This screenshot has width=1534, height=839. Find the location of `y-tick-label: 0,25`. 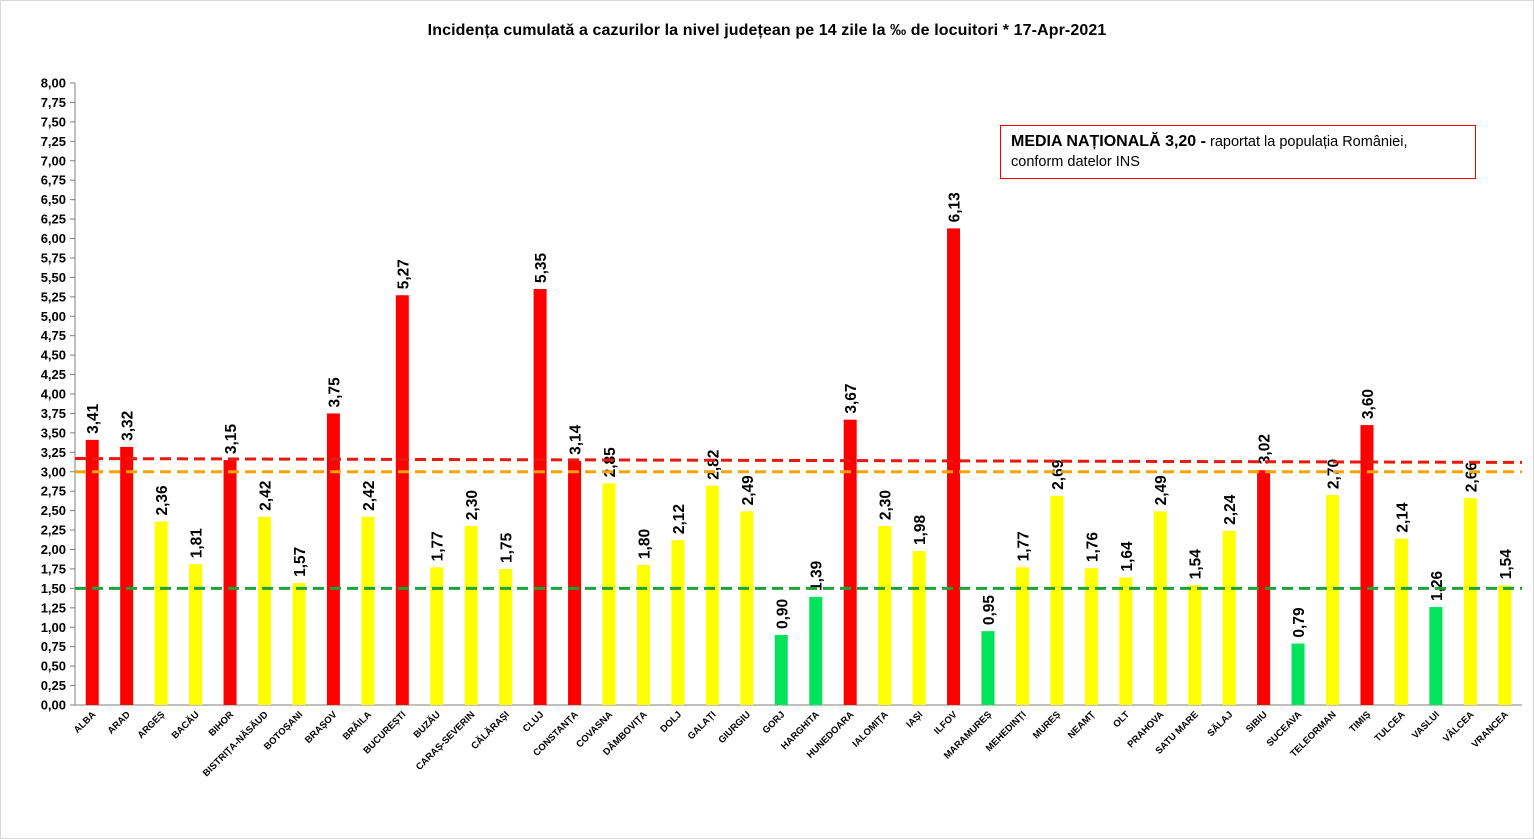

y-tick-label: 0,25 is located at coordinates (53, 685).